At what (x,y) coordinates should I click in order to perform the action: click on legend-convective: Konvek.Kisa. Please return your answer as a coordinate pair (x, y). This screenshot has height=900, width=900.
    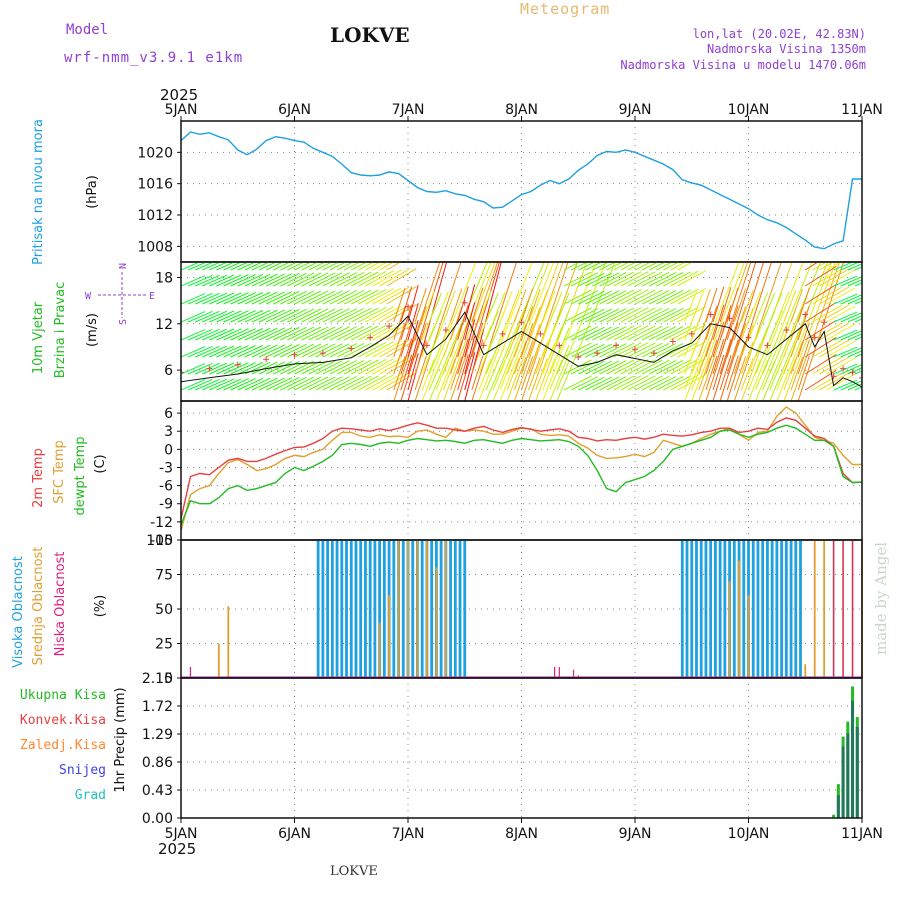
    Looking at the image, I should click on (63, 720).